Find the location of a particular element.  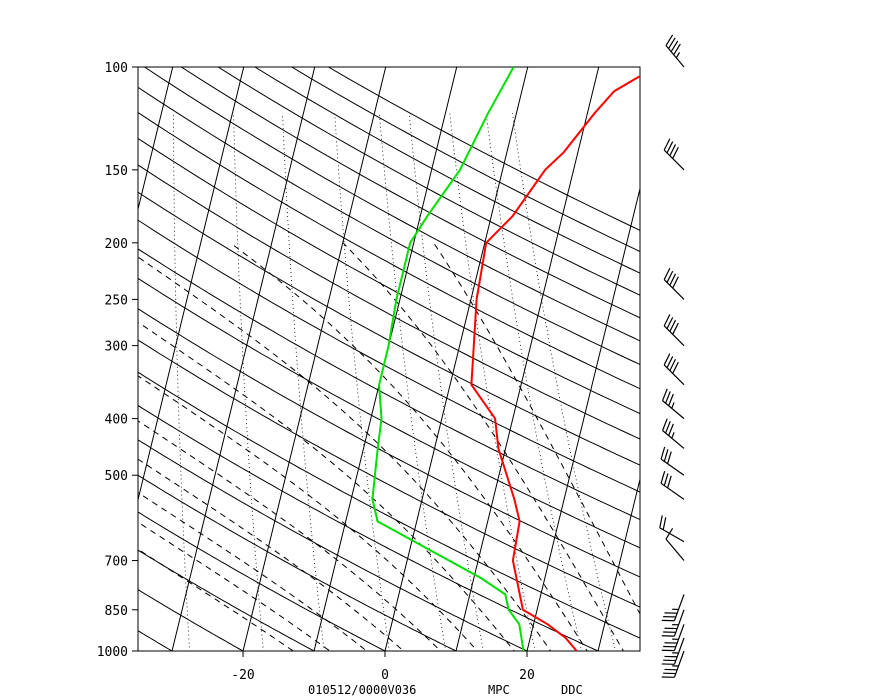

temperature-tick-label: 20 is located at coordinates (527, 675).